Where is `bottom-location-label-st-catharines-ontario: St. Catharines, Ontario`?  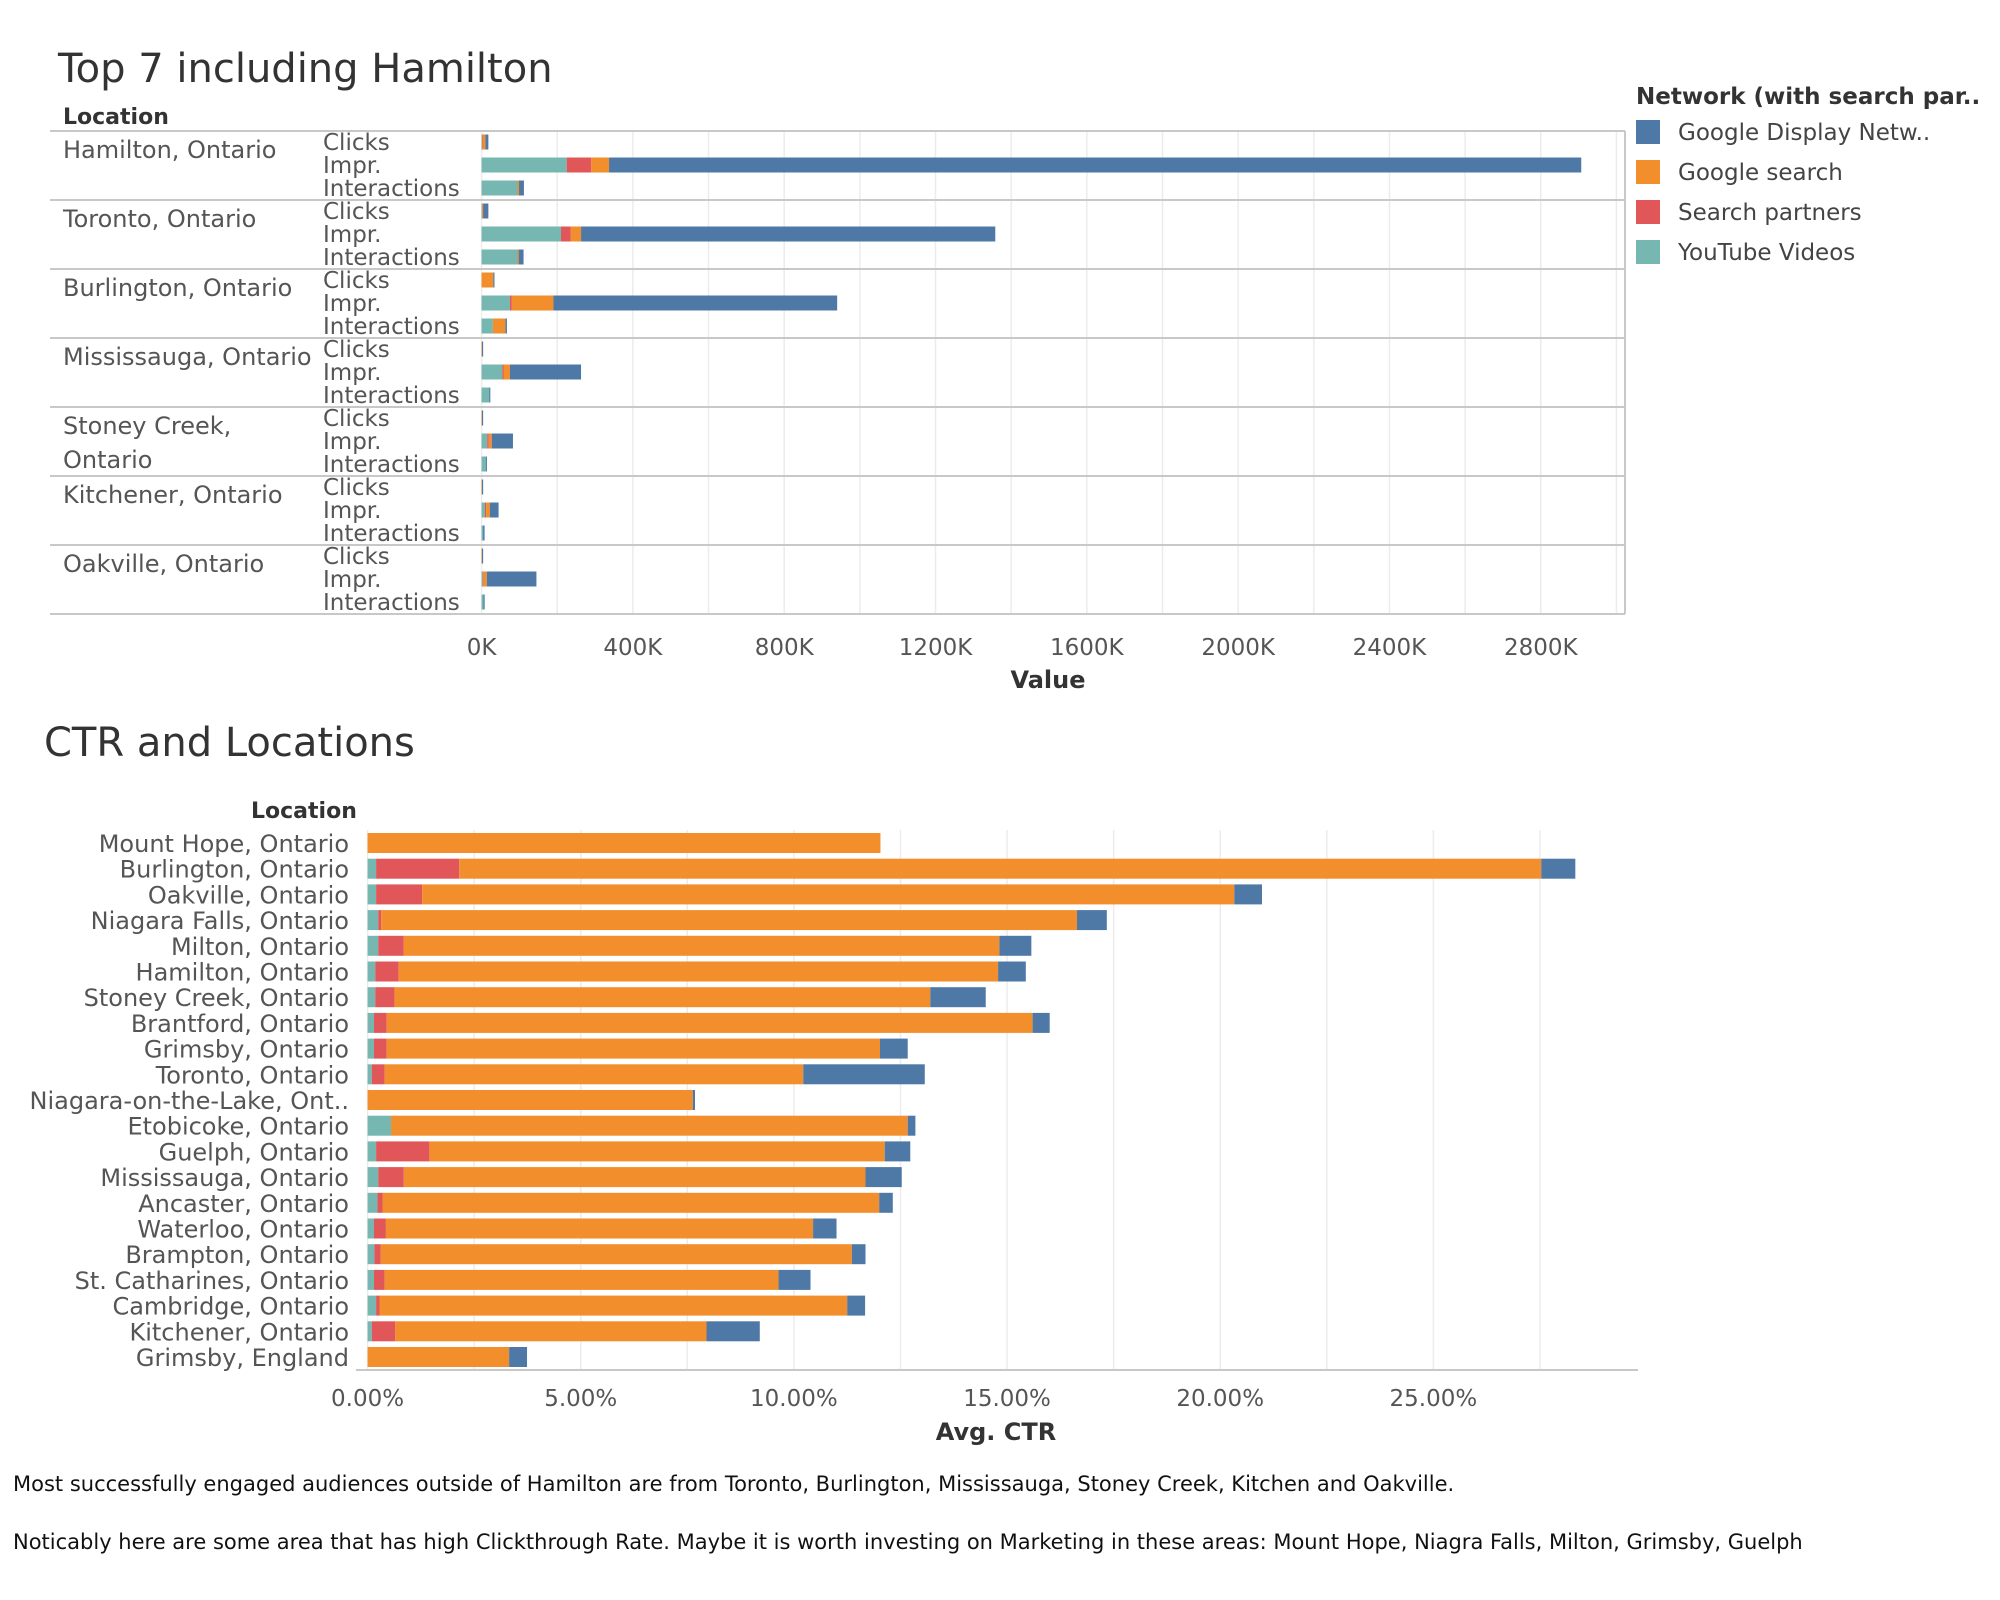
bottom-location-label-st-catharines-ontario: St. Catharines, Ontario is located at coordinates (212, 1281).